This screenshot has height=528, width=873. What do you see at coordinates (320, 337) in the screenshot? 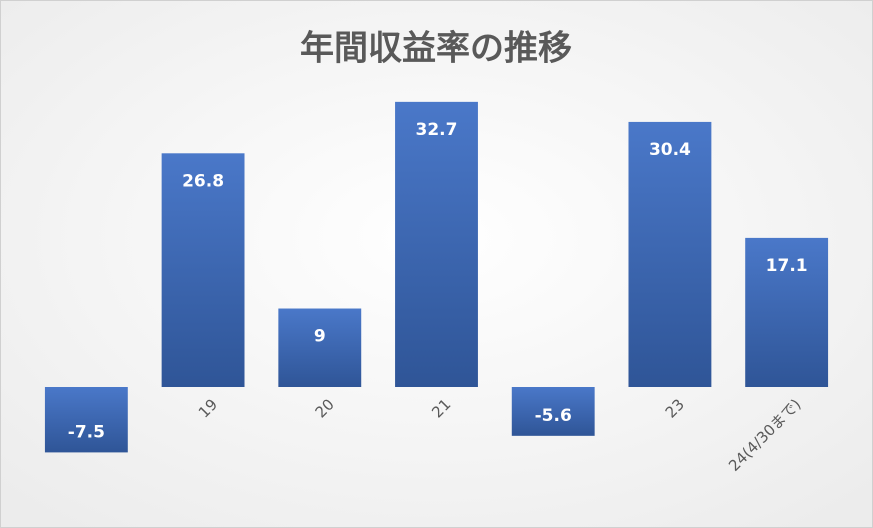
I see `value-label: 9` at bounding box center [320, 337].